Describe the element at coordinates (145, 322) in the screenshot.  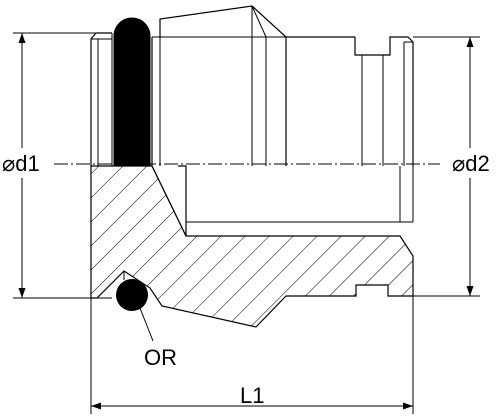
I see `or-leader-line` at that location.